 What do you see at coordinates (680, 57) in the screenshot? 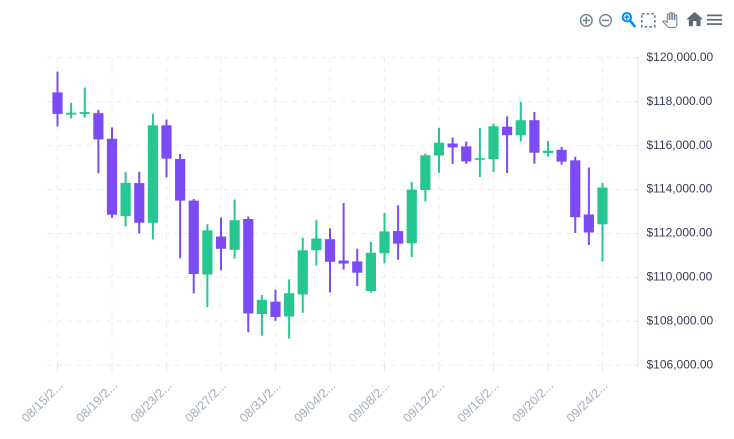
I see `svg-text: $120,000.00` at bounding box center [680, 57].